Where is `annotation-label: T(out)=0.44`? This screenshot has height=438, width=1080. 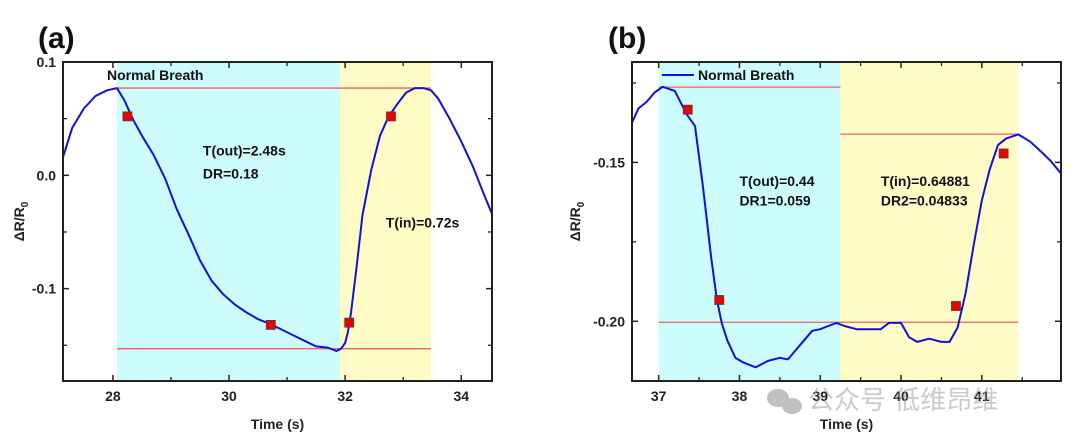 annotation-label: T(out)=0.44 is located at coordinates (776, 181).